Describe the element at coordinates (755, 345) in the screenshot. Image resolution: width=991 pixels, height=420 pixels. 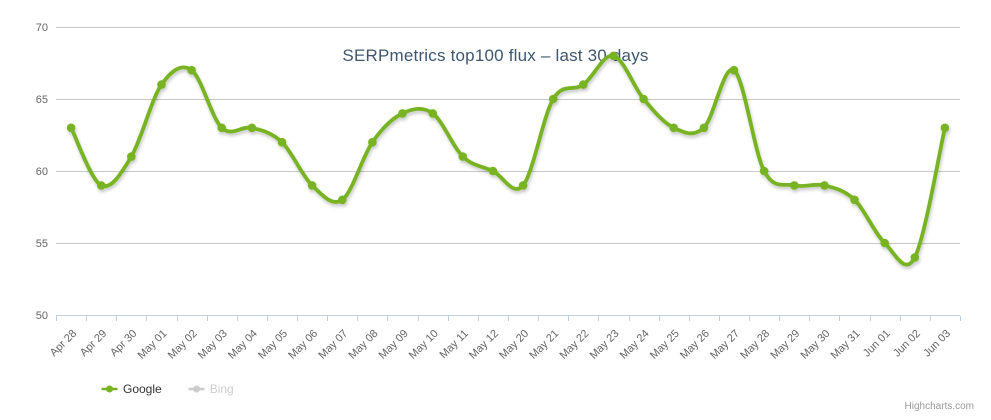
I see `x-axis-label: May 28` at that location.